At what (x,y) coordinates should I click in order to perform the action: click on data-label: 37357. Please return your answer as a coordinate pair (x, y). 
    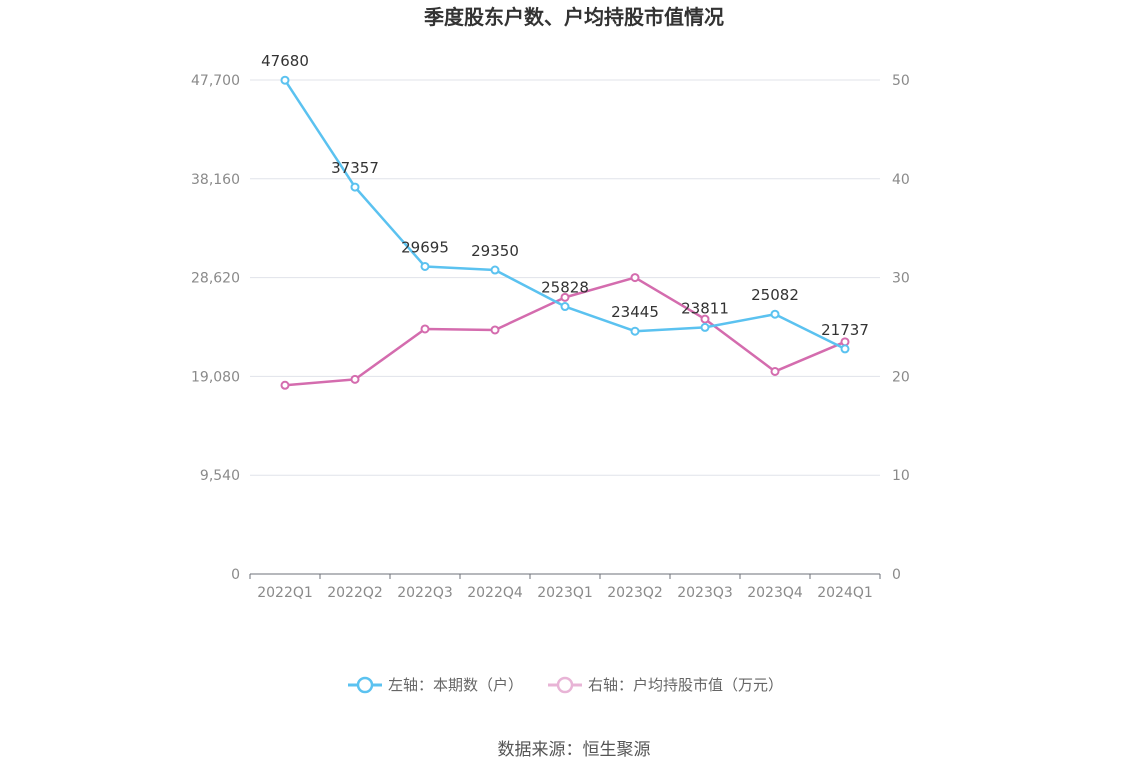
    Looking at the image, I should click on (355, 168).